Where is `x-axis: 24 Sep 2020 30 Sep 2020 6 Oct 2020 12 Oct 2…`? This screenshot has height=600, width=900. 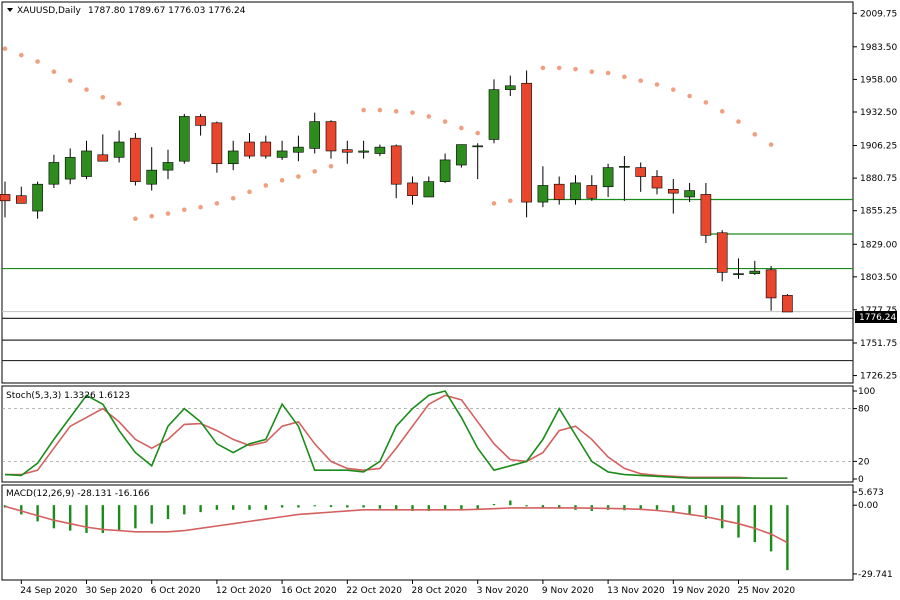
x-axis: 24 Sep 2020 30 Sep 2020 6 Oct 2020 12 Oct 2… is located at coordinates (407, 588).